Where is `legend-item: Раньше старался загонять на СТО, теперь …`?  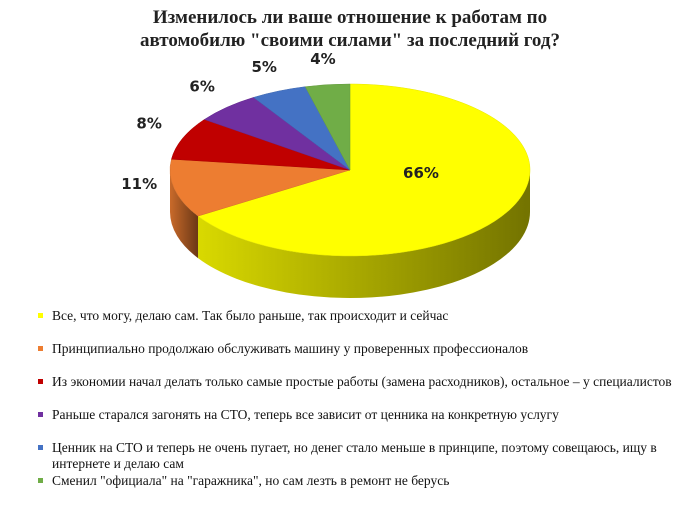
legend-item: Раньше старался загонять на СТО, теперь … is located at coordinates (358, 423).